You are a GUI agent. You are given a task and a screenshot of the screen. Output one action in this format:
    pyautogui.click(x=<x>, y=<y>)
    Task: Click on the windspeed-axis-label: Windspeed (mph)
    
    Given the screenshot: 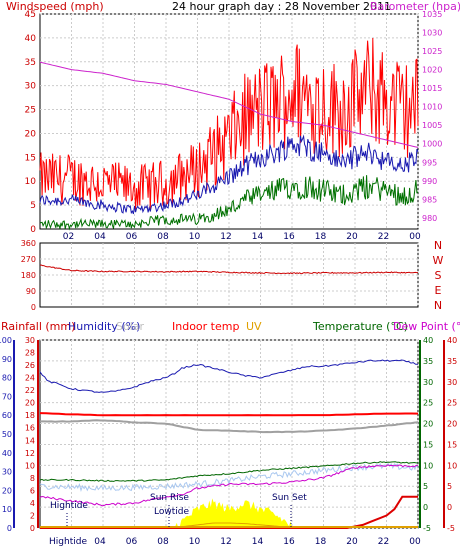 What is the action you would take?
    pyautogui.click(x=55, y=6)
    